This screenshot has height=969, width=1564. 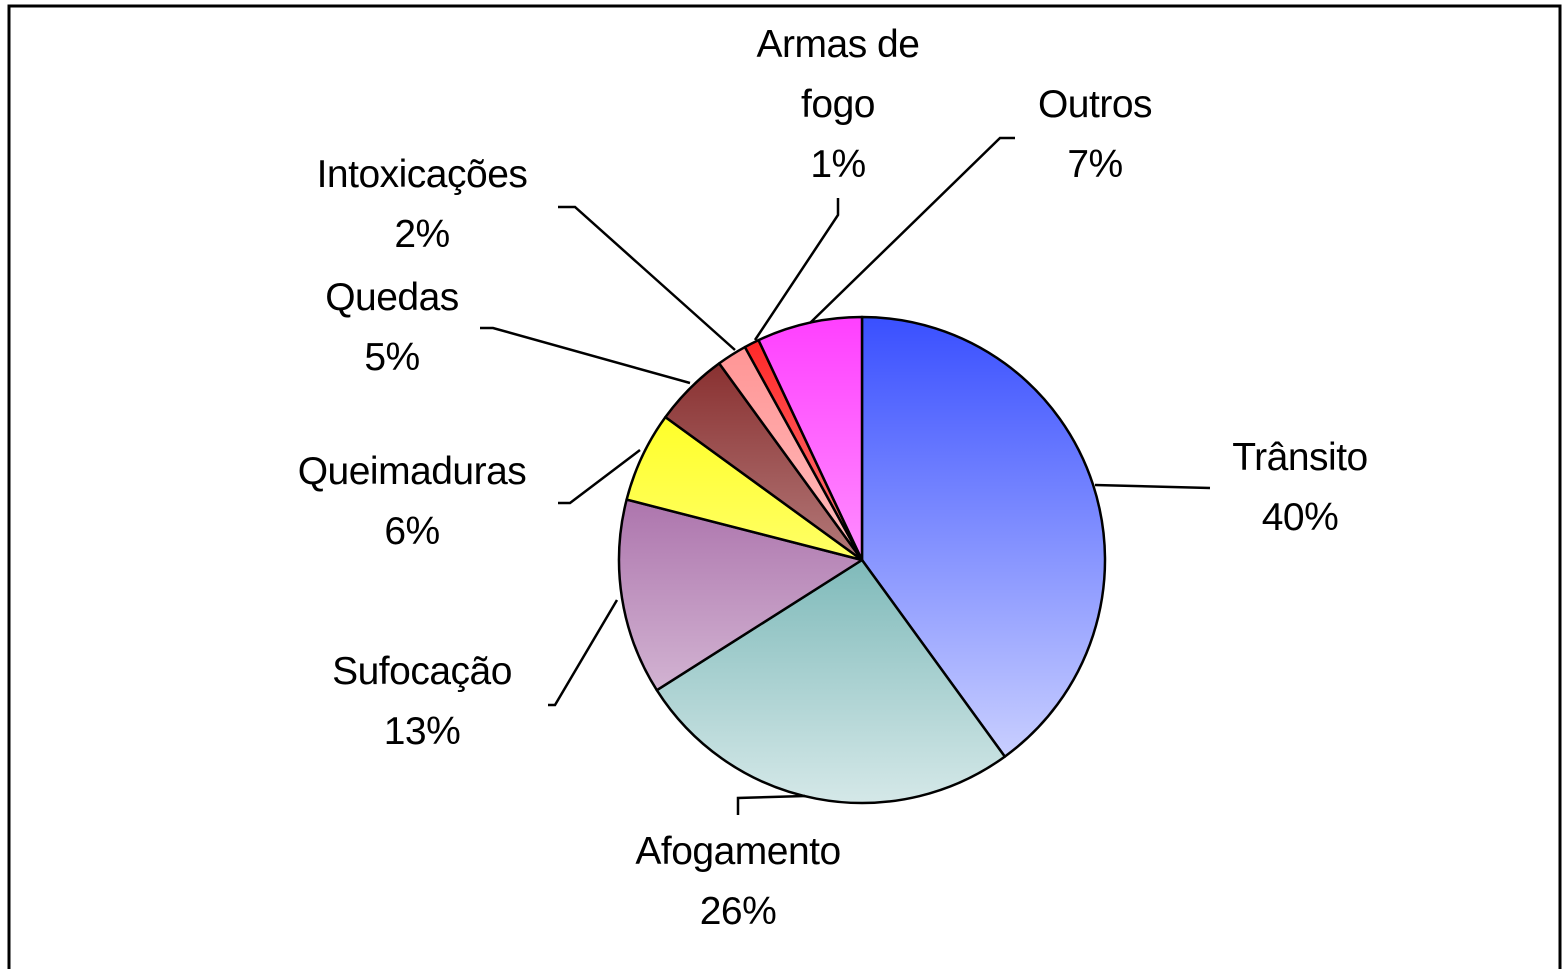 What do you see at coordinates (422, 671) in the screenshot?
I see `category-label: Sufocação` at bounding box center [422, 671].